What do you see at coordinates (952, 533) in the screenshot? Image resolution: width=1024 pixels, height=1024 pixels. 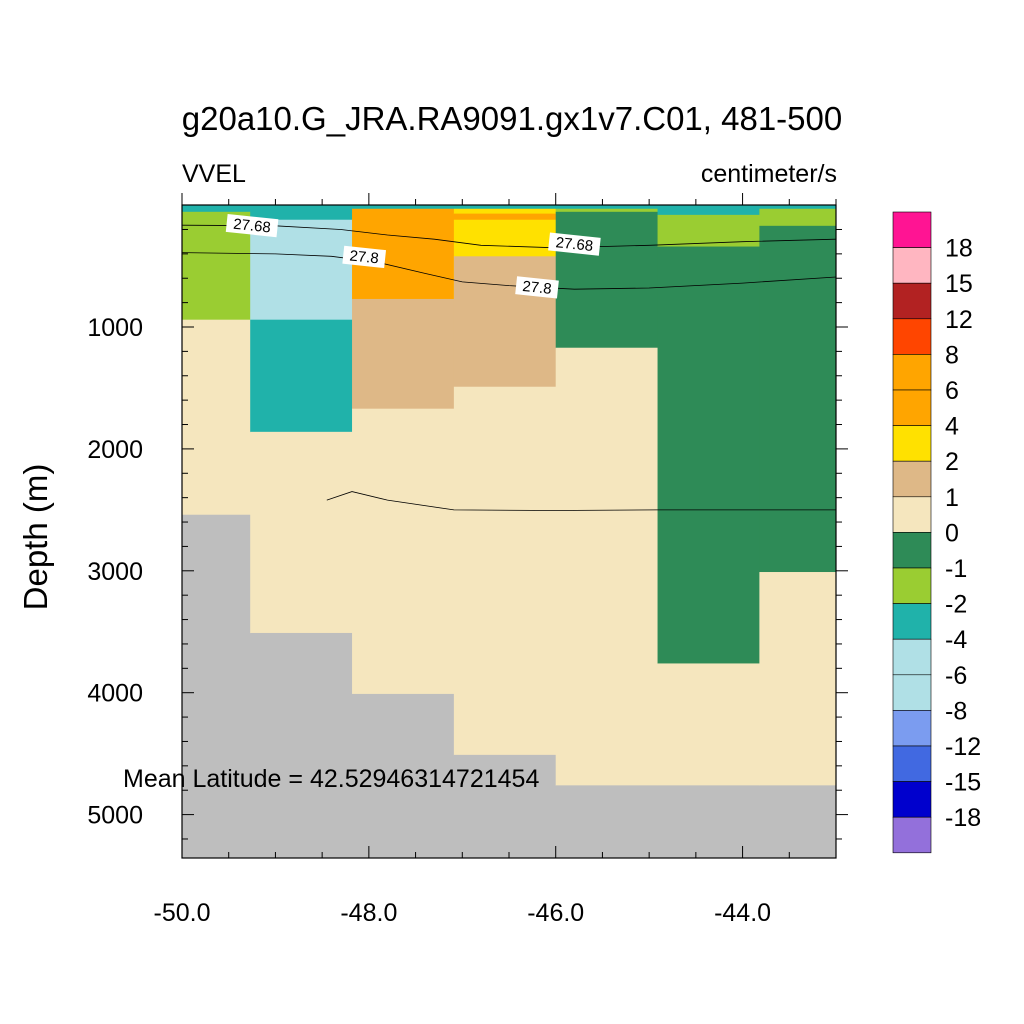 I see `colorbar-label: 0` at bounding box center [952, 533].